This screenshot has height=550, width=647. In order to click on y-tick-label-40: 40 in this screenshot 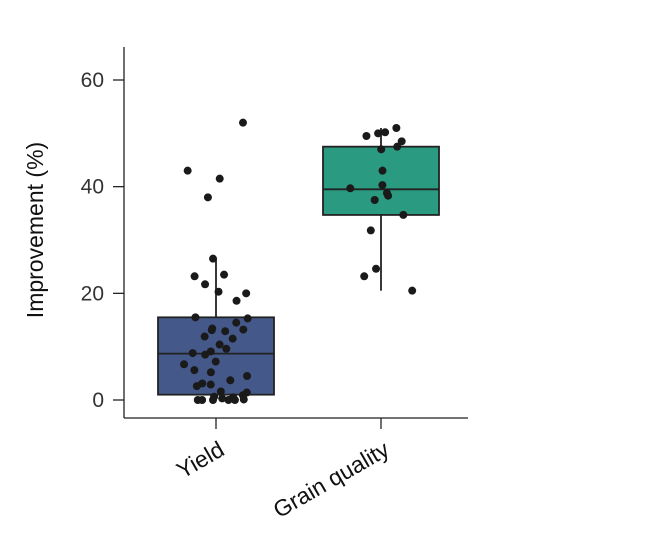, I will do `click(92, 187)`.